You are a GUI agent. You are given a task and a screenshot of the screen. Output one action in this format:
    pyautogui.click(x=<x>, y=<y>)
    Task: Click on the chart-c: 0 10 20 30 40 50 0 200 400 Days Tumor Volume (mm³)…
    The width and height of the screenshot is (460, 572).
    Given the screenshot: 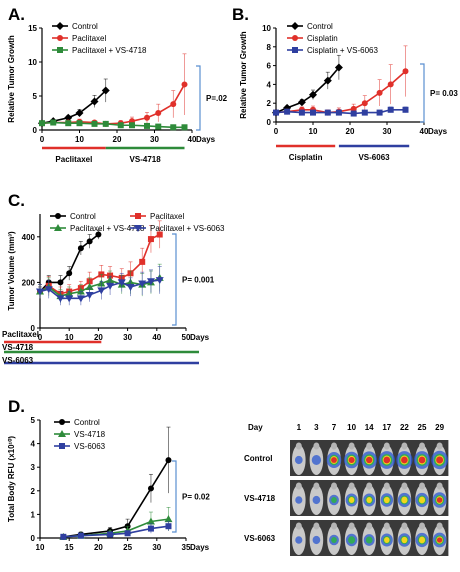 What is the action you would take?
    pyautogui.click(x=113, y=288)
    